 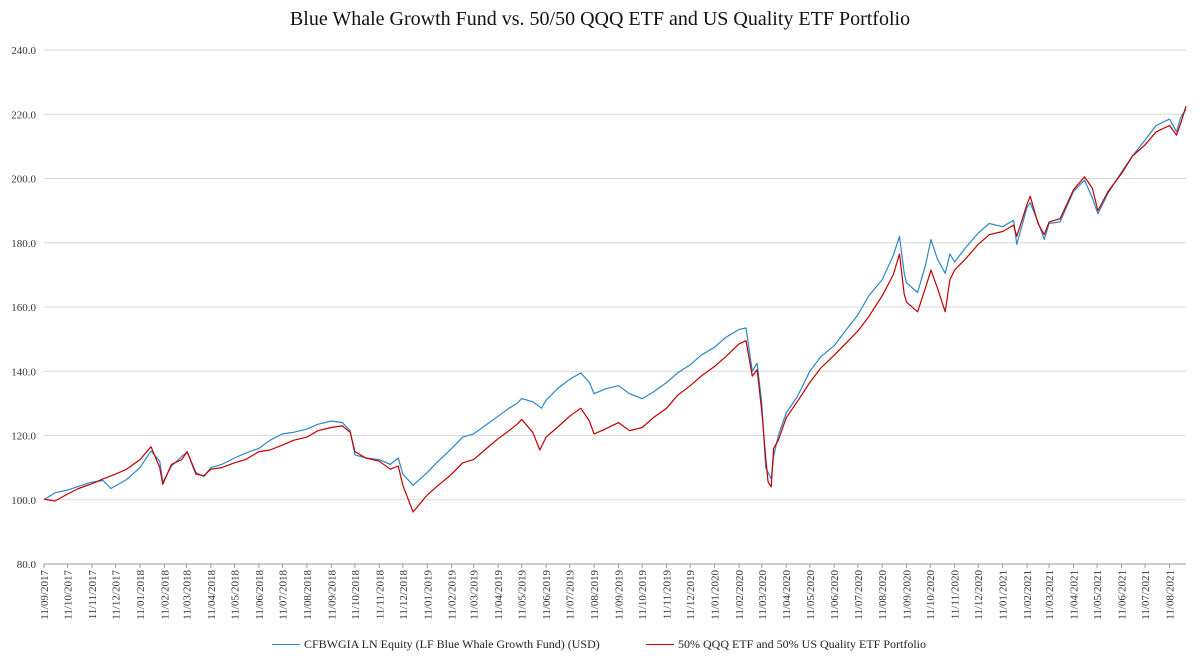 What do you see at coordinates (475, 595) in the screenshot?
I see `x-tick-label: 11/03/2019` at bounding box center [475, 595].